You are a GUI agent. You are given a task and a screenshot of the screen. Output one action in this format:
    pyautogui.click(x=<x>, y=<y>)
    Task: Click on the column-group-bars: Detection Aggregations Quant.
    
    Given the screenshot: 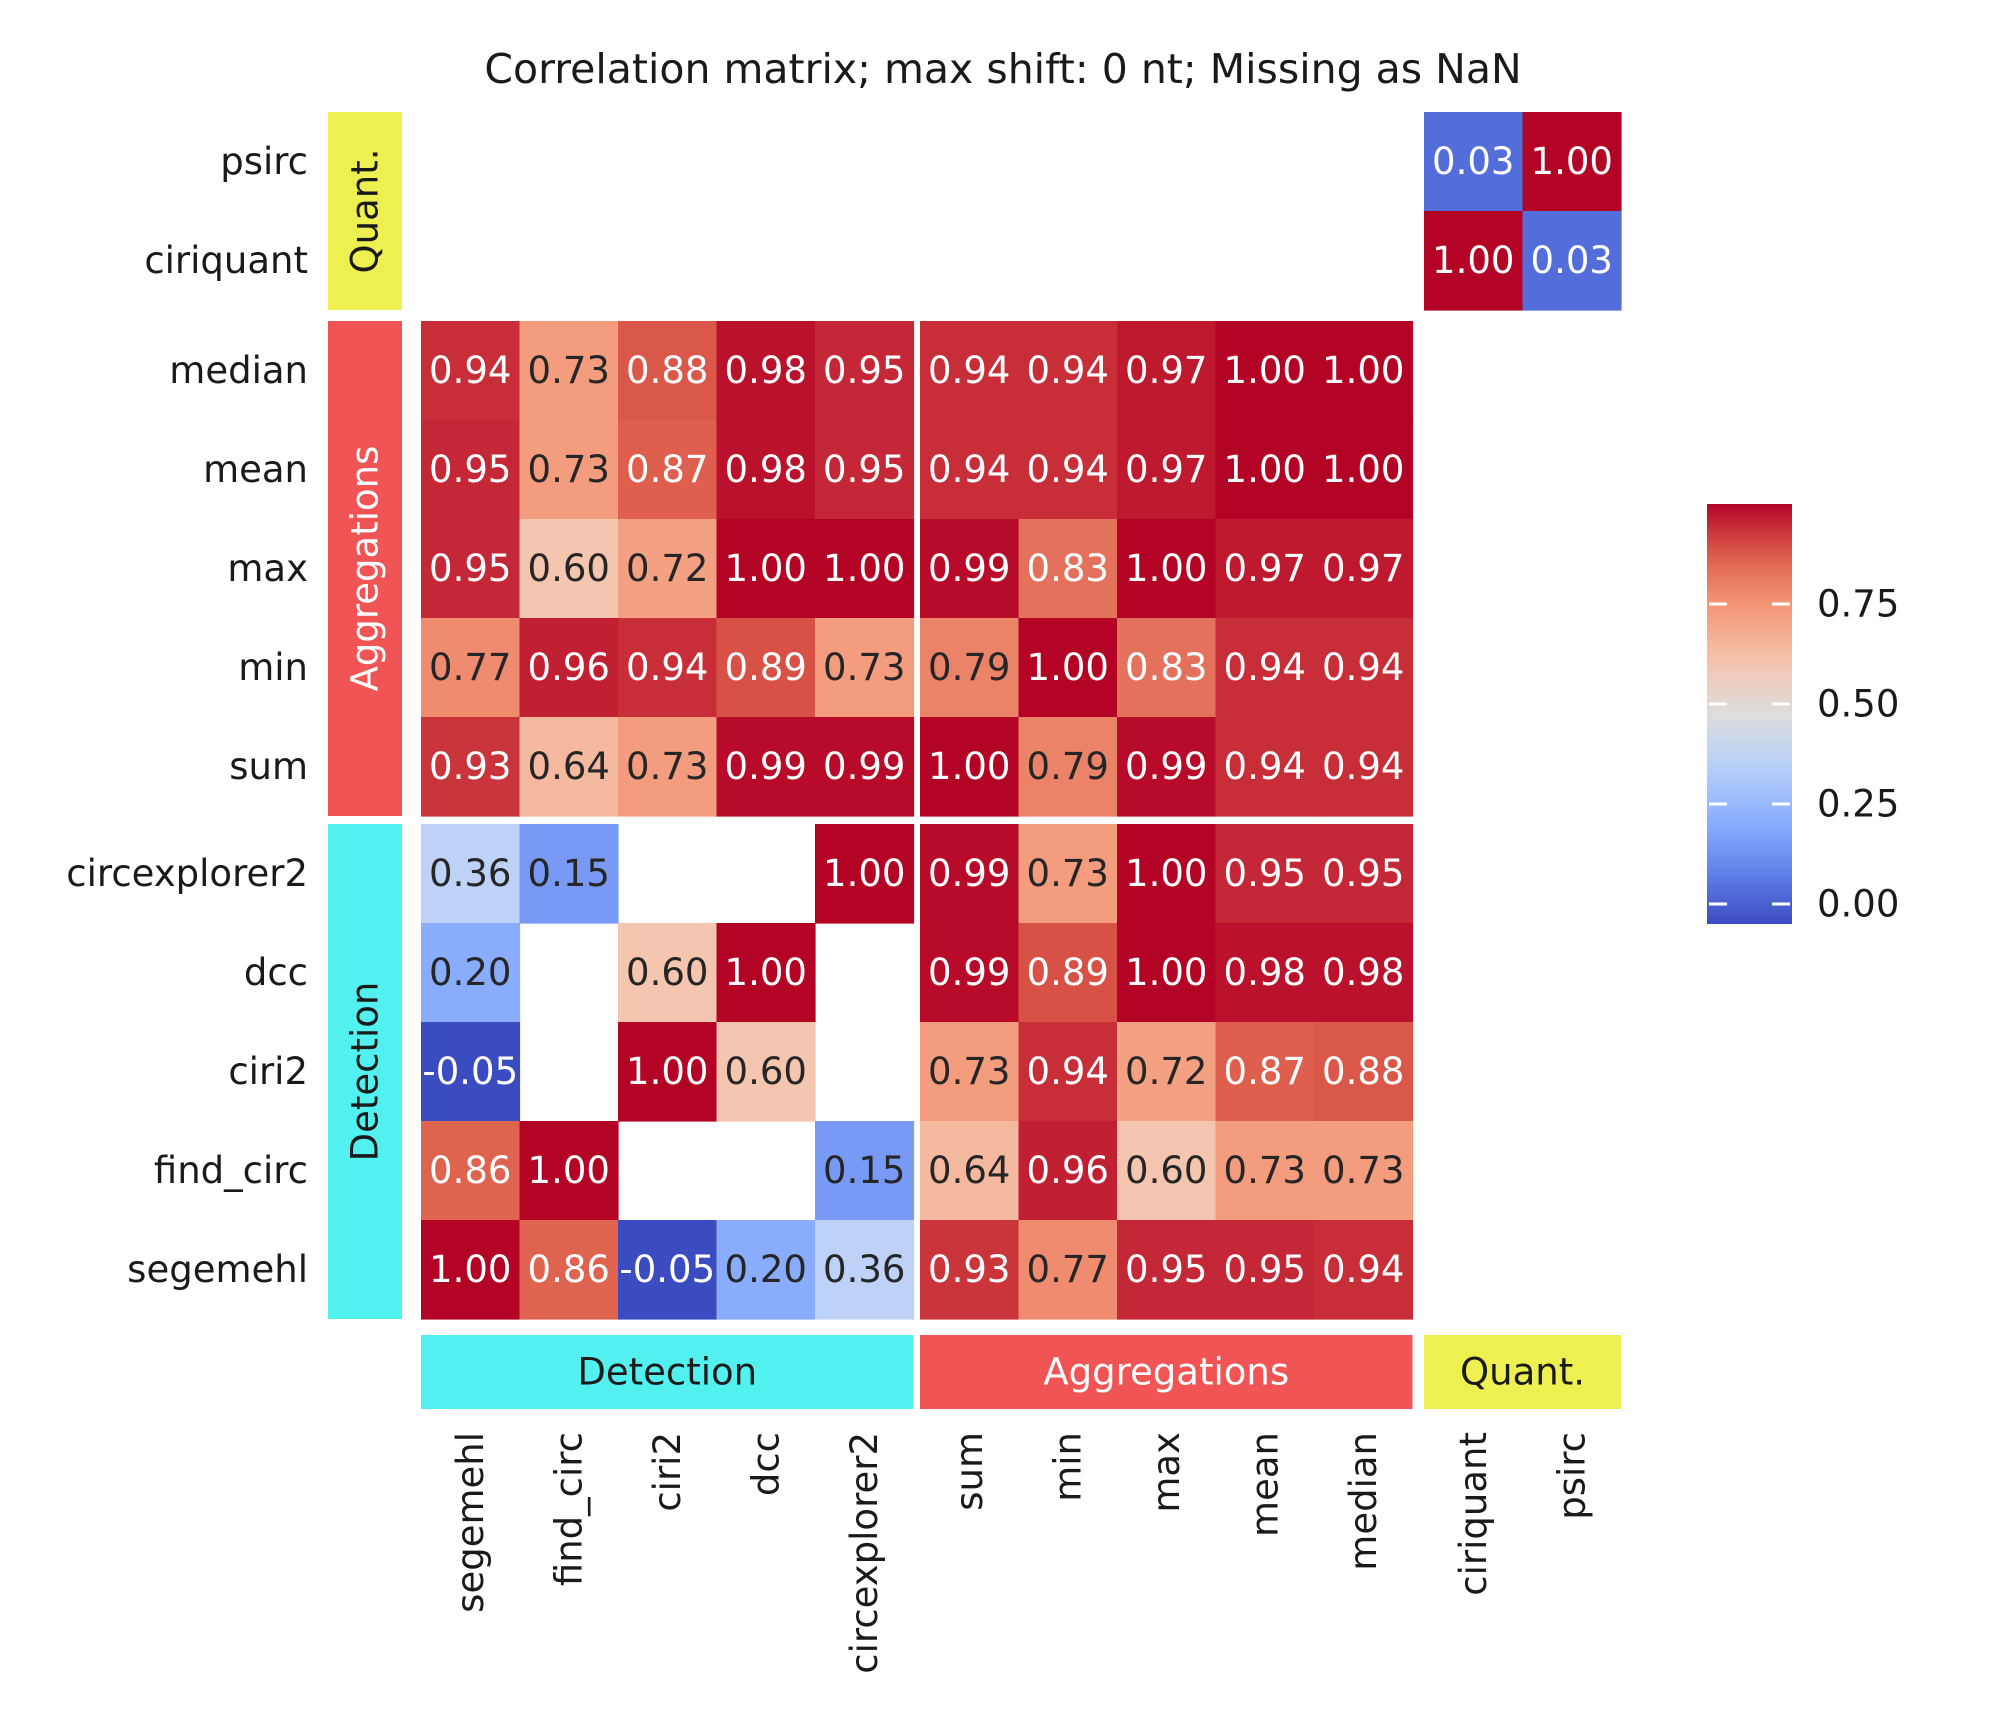 What is the action you would take?
    pyautogui.click(x=1021, y=1372)
    